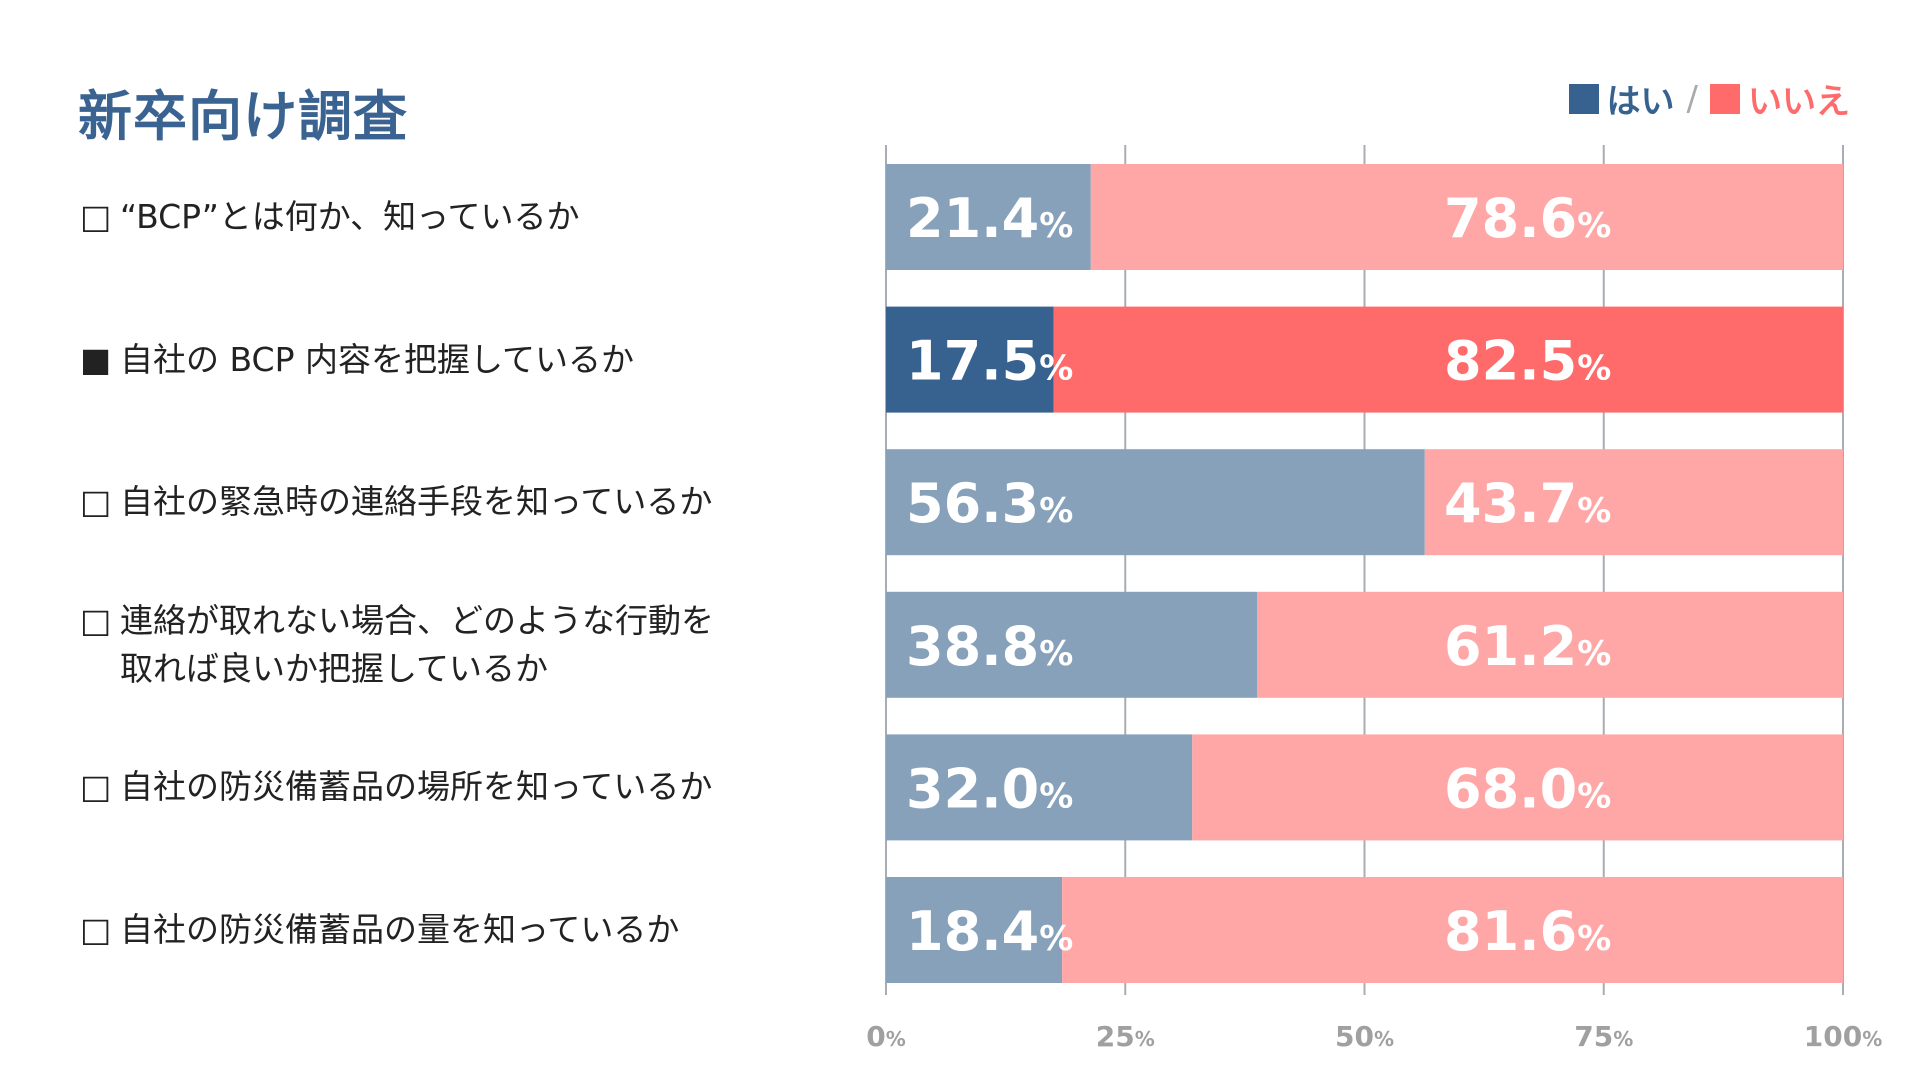  I want to click on value-label-yes: 18.4%, so click(989, 931).